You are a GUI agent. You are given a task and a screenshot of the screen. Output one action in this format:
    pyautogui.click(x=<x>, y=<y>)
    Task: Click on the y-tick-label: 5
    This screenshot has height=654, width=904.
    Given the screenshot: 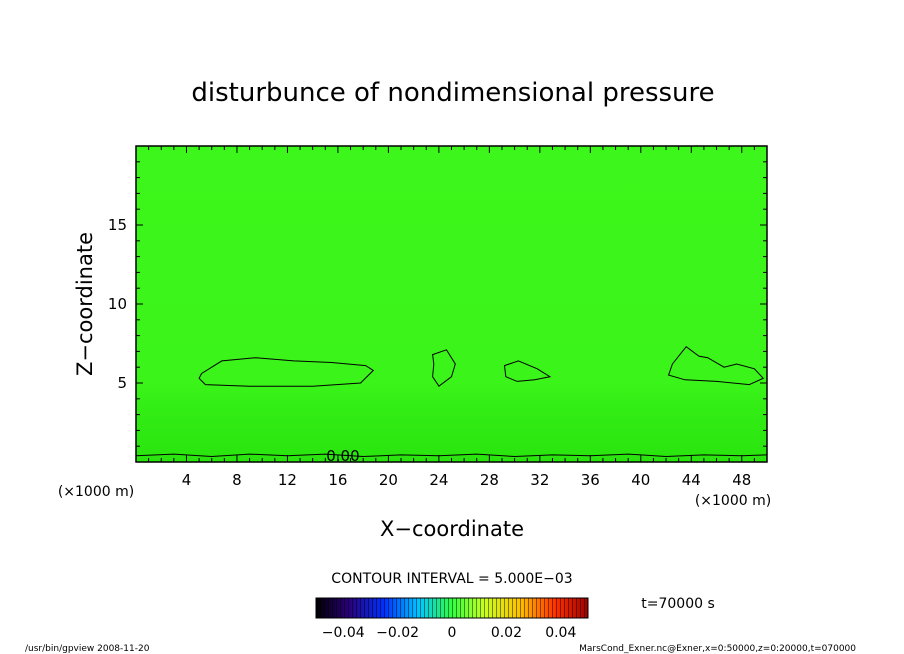 What is the action you would take?
    pyautogui.click(x=122, y=383)
    